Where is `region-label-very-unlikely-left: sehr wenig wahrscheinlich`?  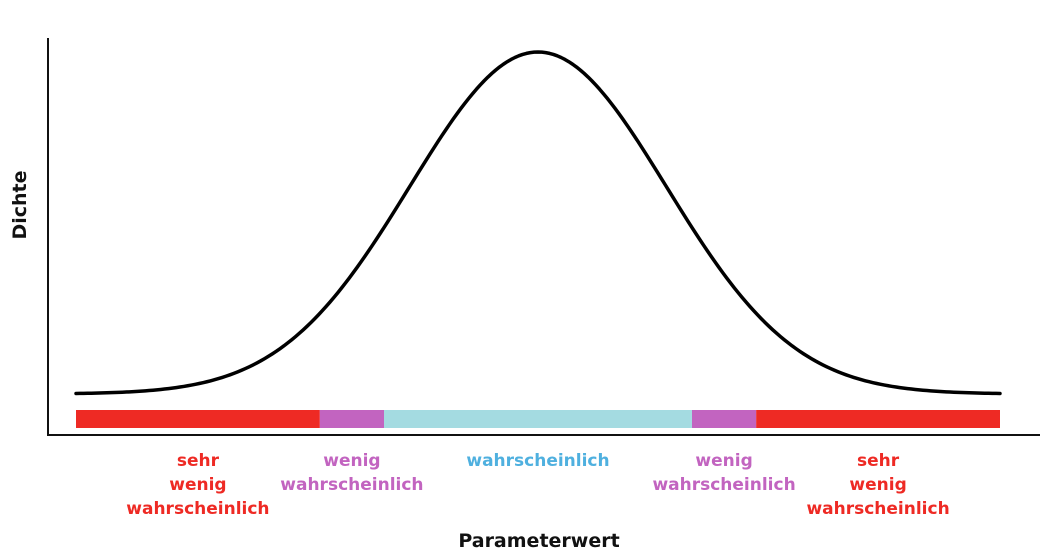 region-label-very-unlikely-left: sehr wenig wahrscheinlich is located at coordinates (197, 485).